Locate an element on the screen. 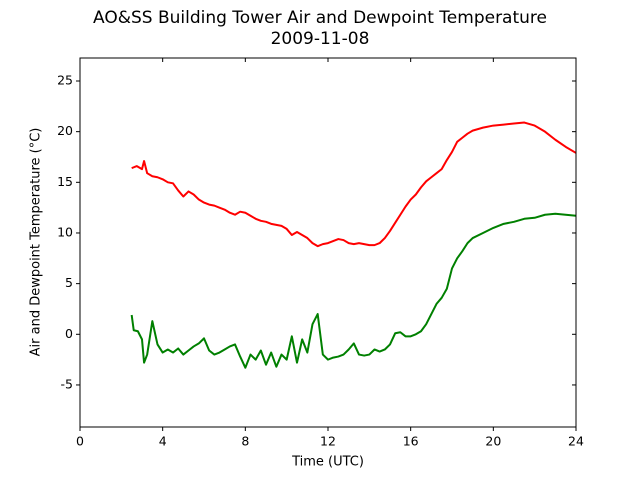  y-tick-label: 25 is located at coordinates (65, 79).